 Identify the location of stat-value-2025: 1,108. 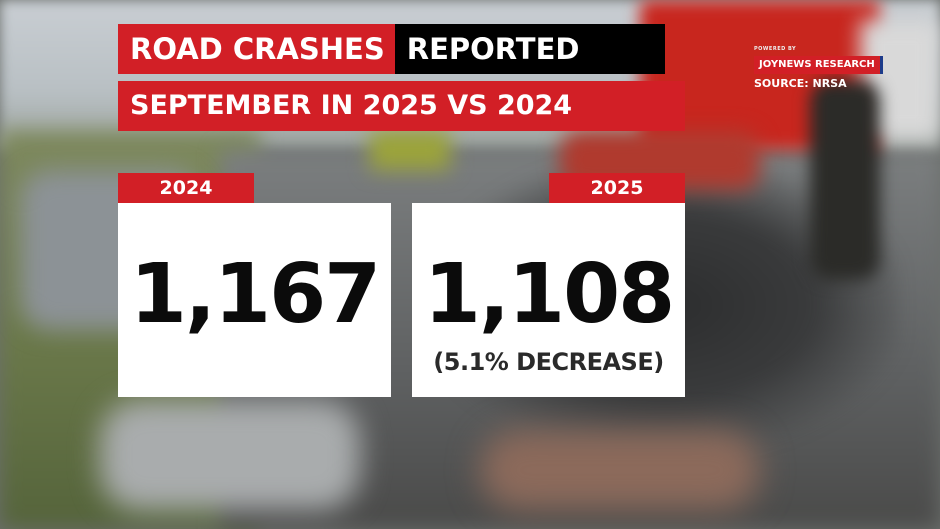
(549, 294).